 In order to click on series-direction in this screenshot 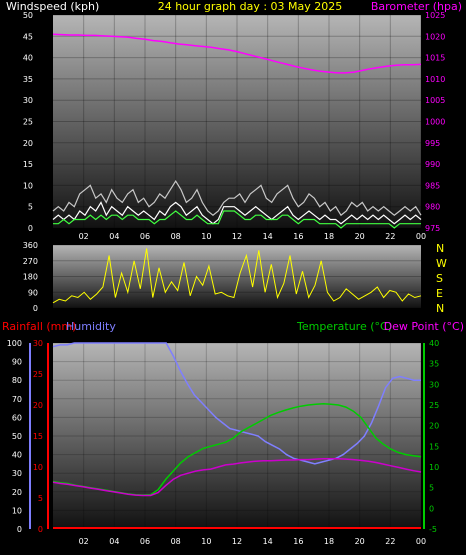, I will do `click(237, 276)`.